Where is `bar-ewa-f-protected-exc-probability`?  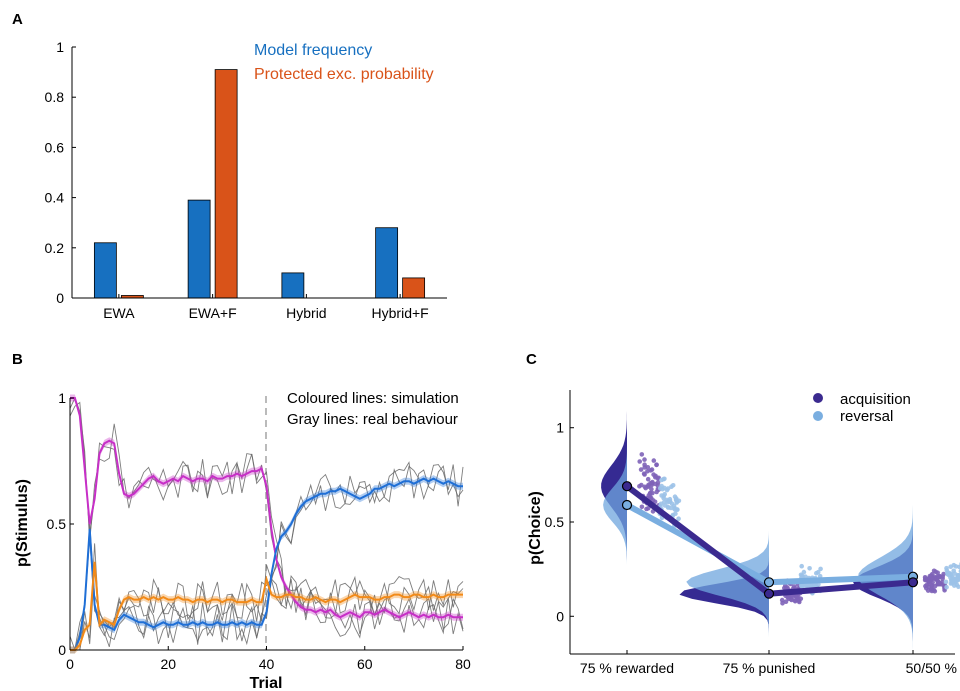
bar-ewa-f-protected-exc-probability is located at coordinates (226, 184).